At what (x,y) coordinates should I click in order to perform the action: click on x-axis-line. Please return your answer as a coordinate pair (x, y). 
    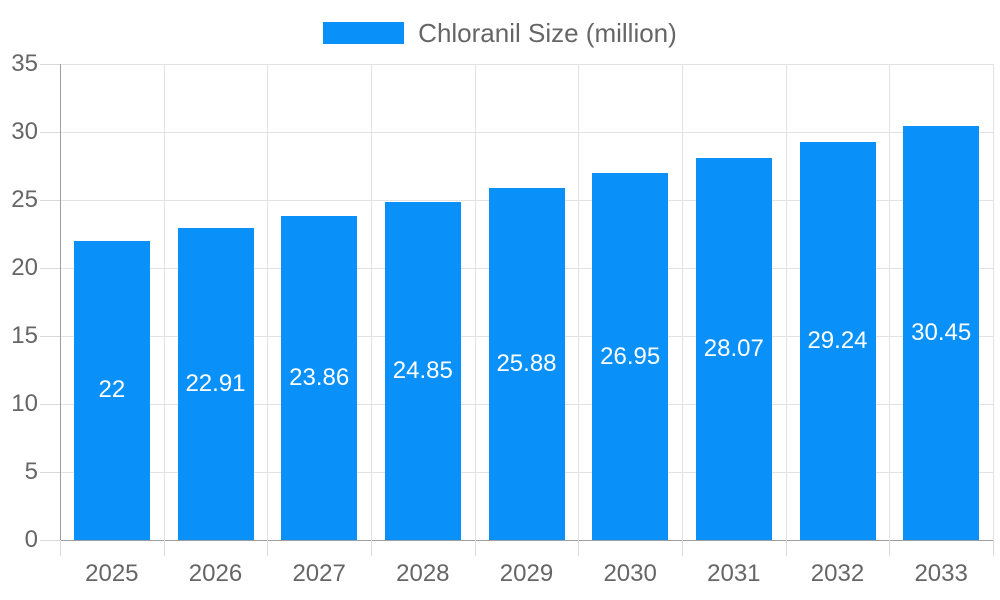
    Looking at the image, I should click on (527, 540).